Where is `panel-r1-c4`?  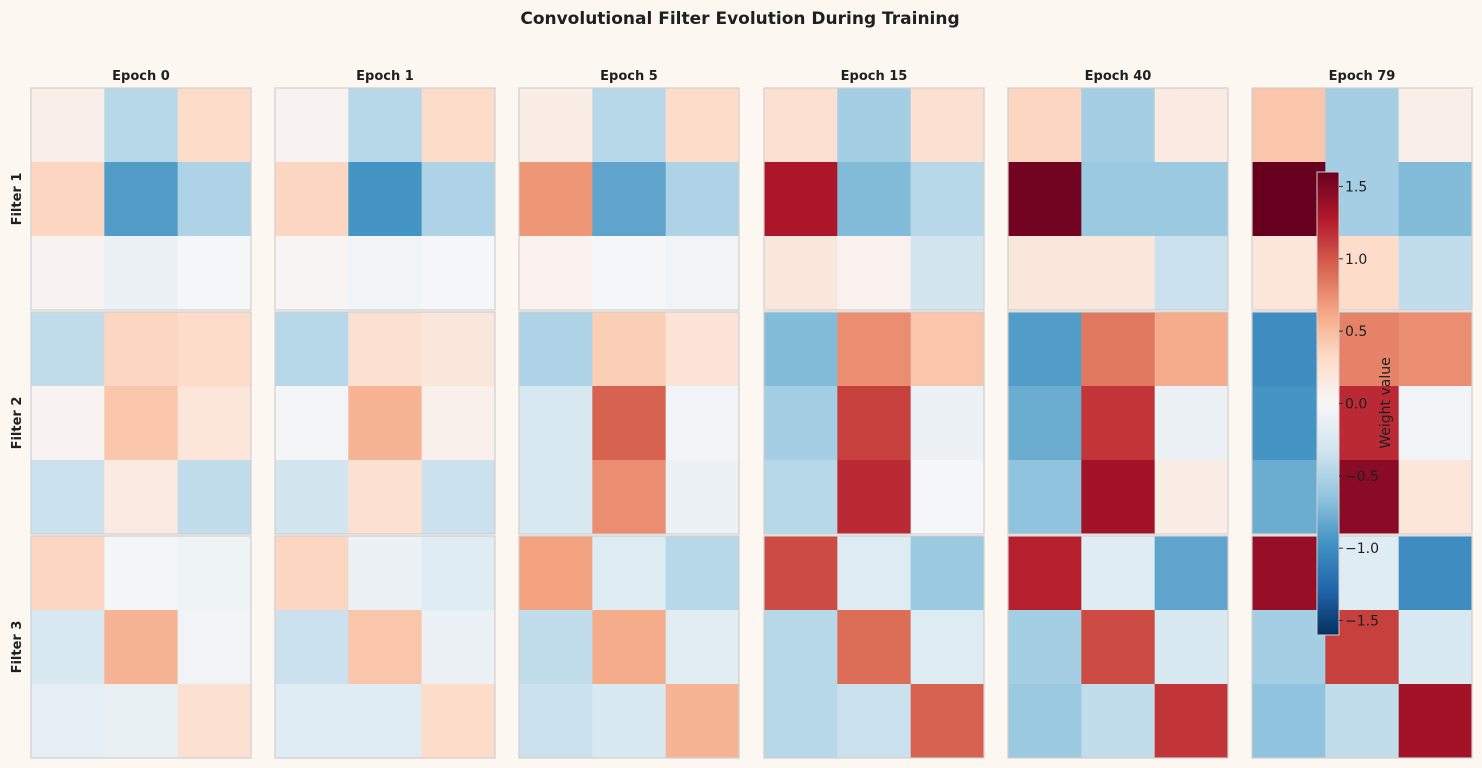 panel-r1-c4 is located at coordinates (1118, 423).